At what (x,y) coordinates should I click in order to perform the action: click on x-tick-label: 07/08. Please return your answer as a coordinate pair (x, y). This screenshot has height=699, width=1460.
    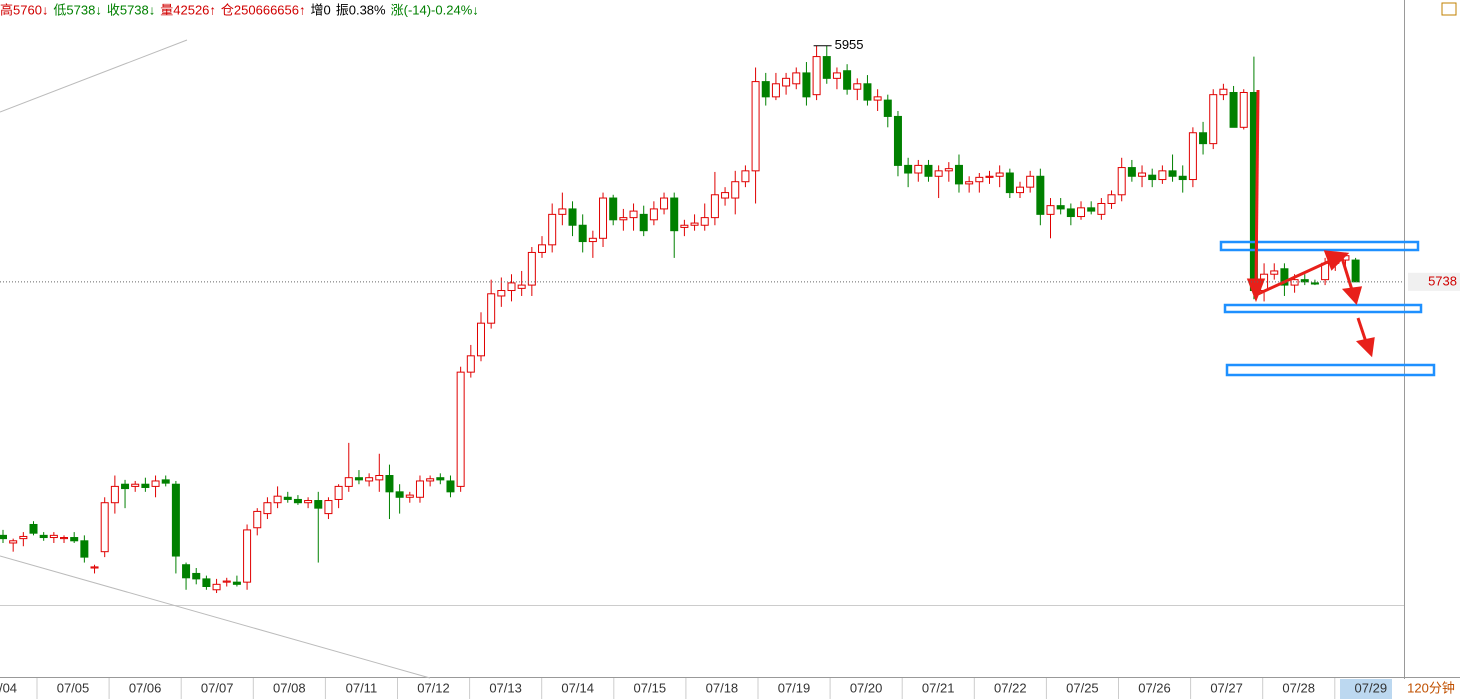
    Looking at the image, I should click on (289, 687).